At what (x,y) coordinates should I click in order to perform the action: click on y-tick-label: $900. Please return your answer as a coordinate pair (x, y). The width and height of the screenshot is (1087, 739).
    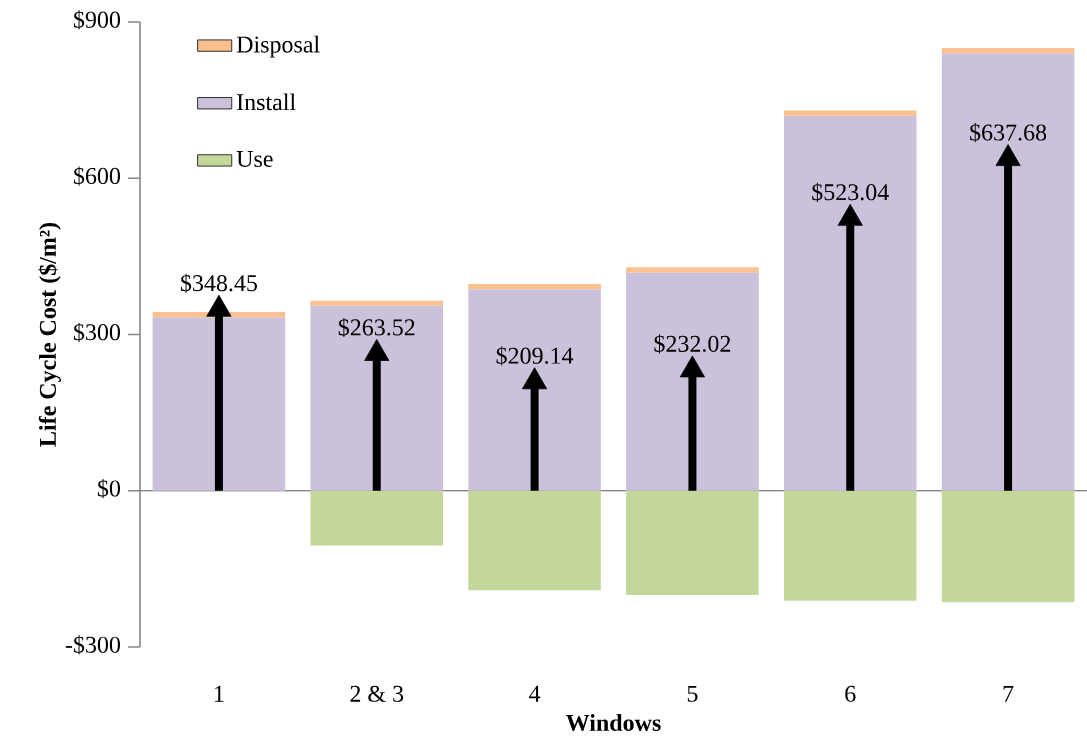
    Looking at the image, I should click on (97, 20).